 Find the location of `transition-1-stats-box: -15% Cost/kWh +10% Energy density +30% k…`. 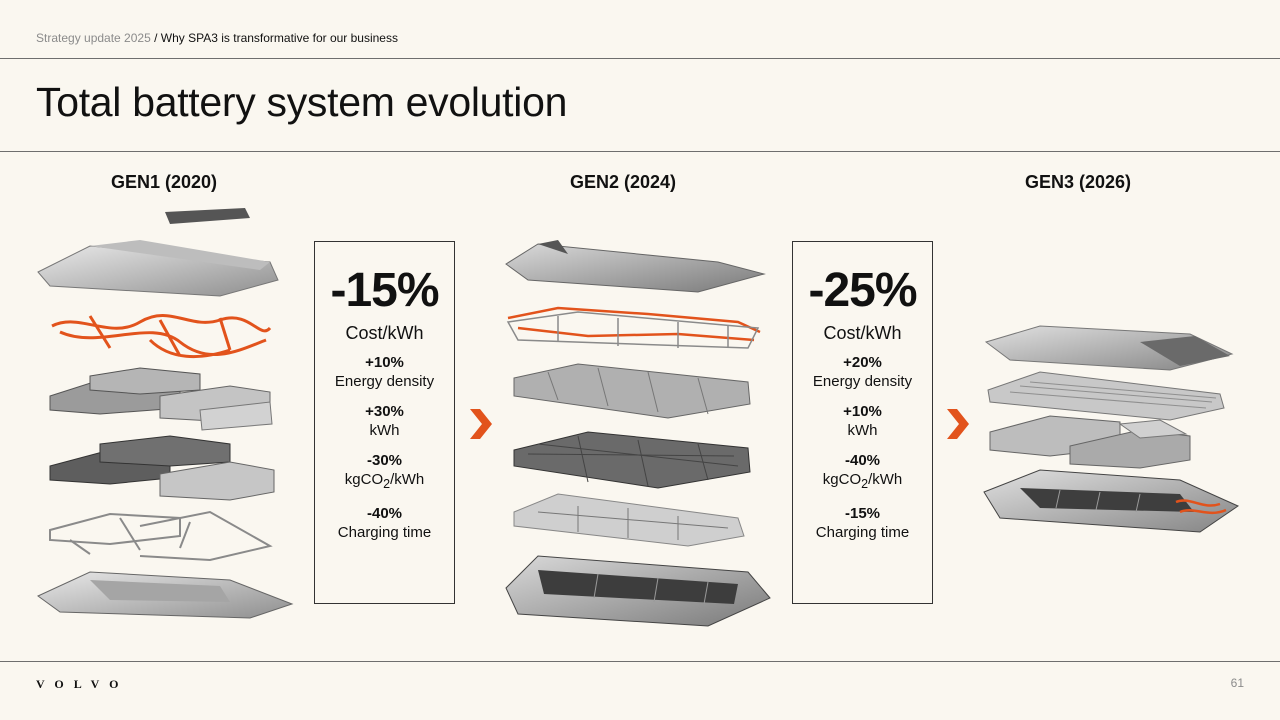

transition-1-stats-box: -15% Cost/kWh +10% Energy density +30% k… is located at coordinates (384, 422).